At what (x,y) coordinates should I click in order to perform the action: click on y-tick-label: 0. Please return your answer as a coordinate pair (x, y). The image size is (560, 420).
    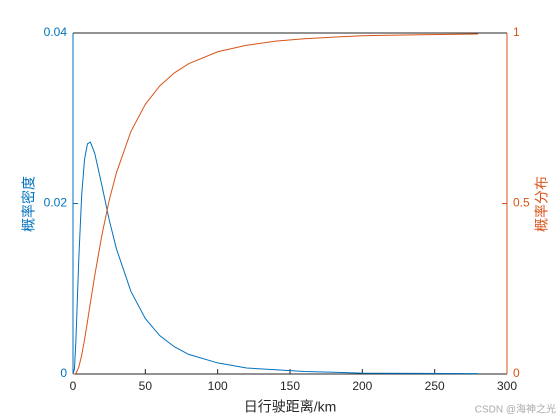
    Looking at the image, I should click on (63, 373).